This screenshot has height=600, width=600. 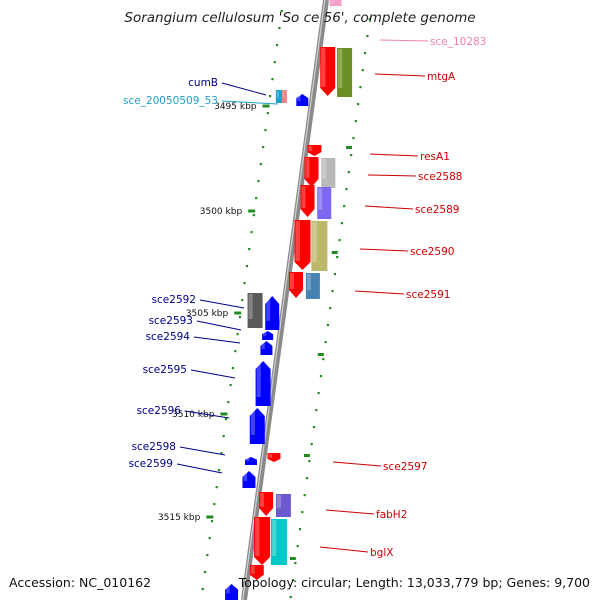 What do you see at coordinates (284, 96) in the screenshot?
I see `gene-cumB` at bounding box center [284, 96].